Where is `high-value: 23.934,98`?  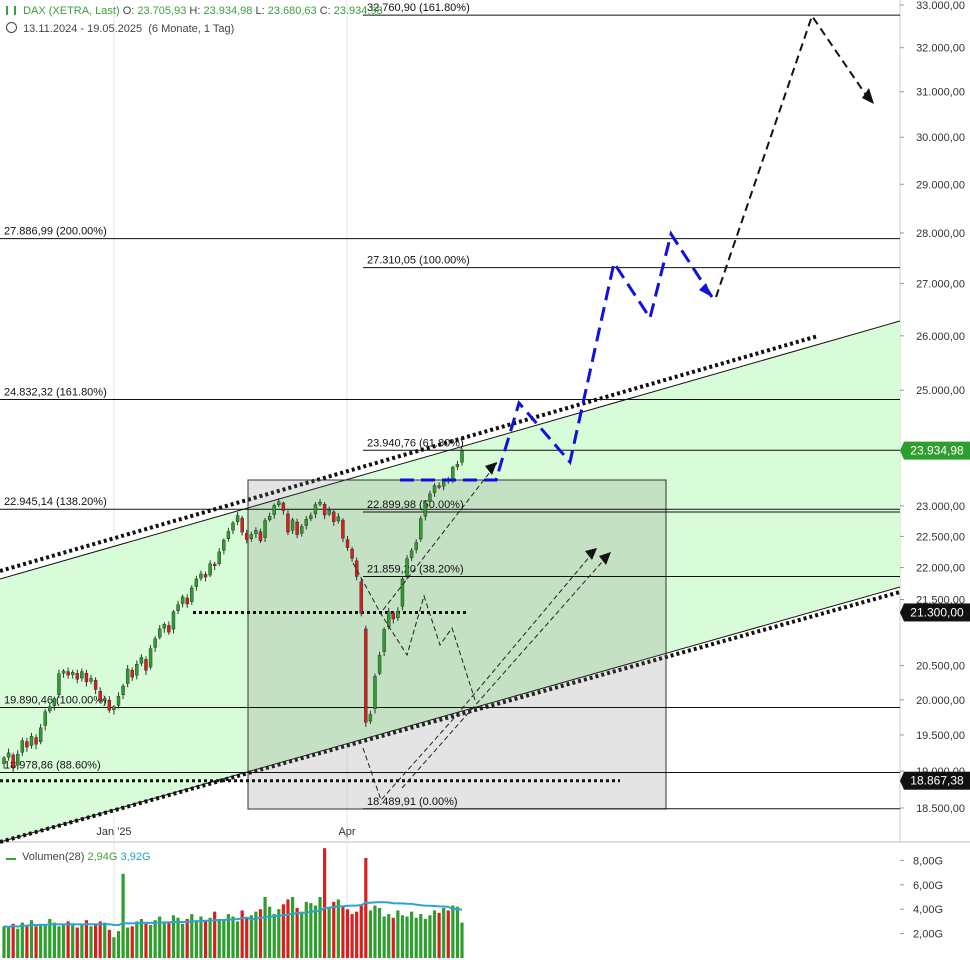 high-value: 23.934,98 is located at coordinates (228, 11).